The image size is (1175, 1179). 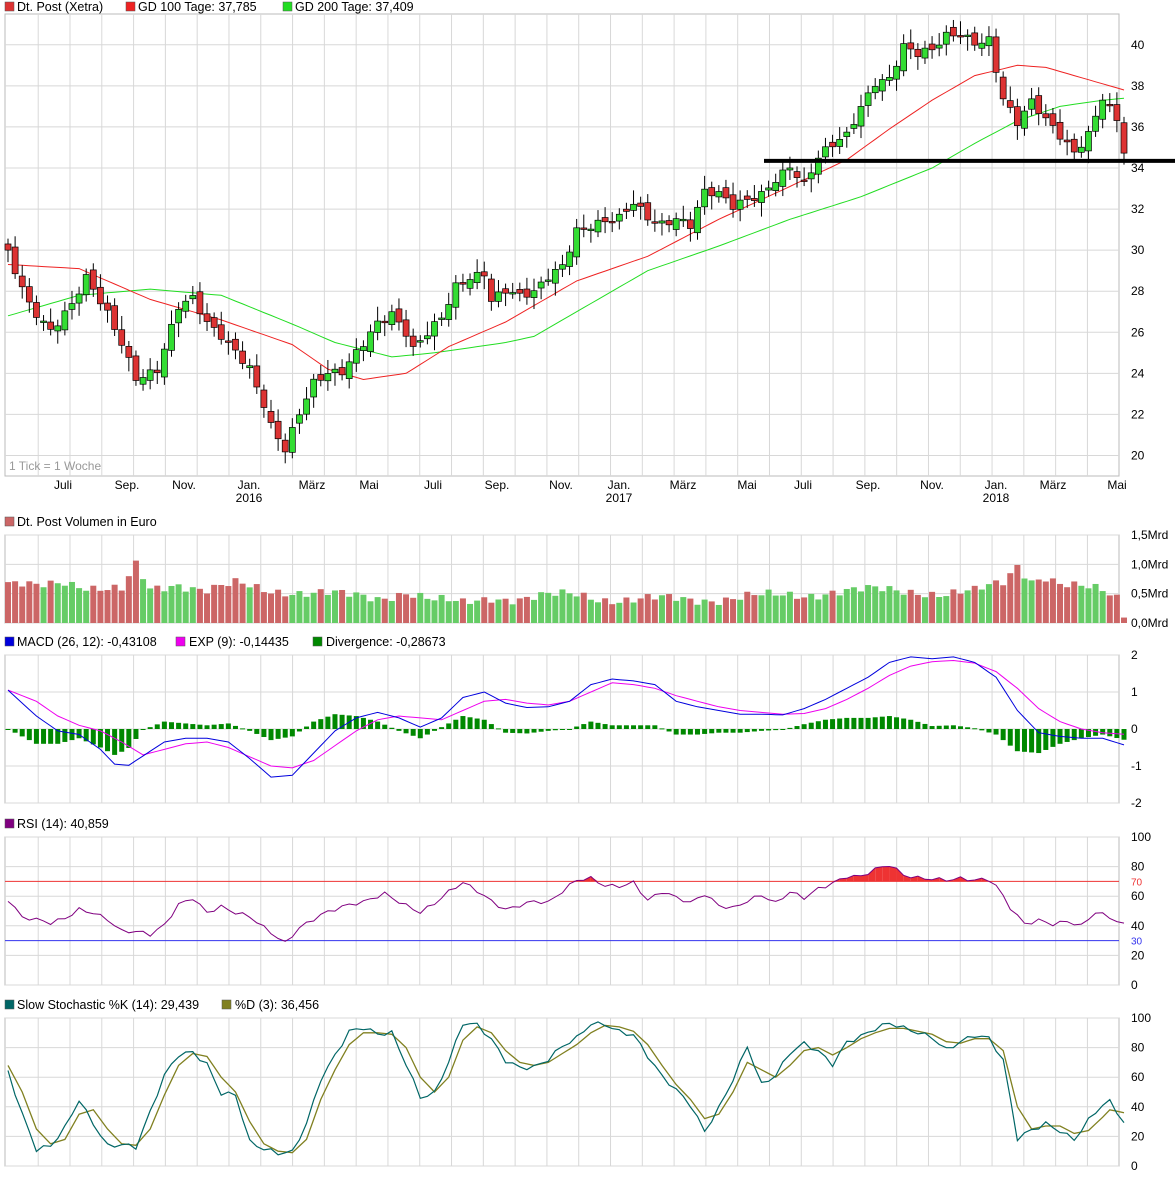 I want to click on macd-y-tick-2: 0, so click(x=1134, y=729).